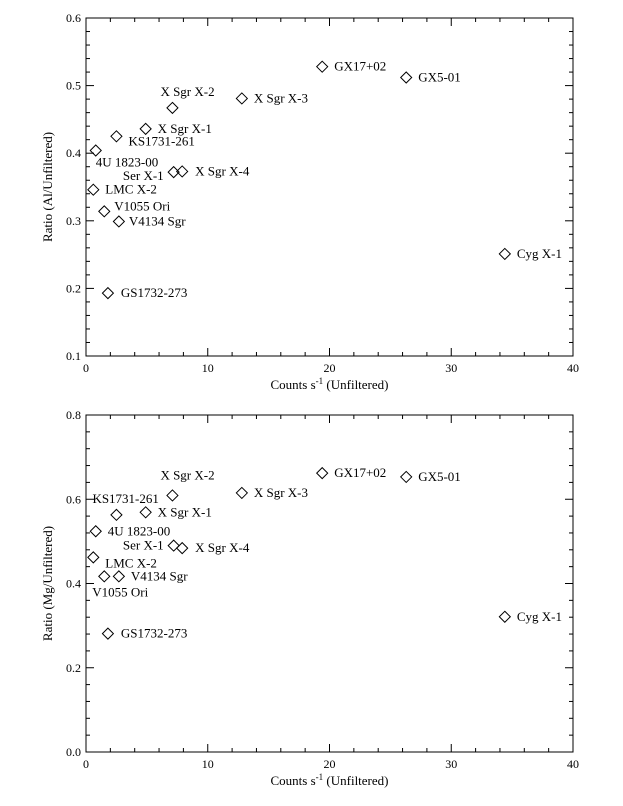 This screenshot has width=623, height=806. I want to click on y-tick-label: 0.8, so click(73, 415).